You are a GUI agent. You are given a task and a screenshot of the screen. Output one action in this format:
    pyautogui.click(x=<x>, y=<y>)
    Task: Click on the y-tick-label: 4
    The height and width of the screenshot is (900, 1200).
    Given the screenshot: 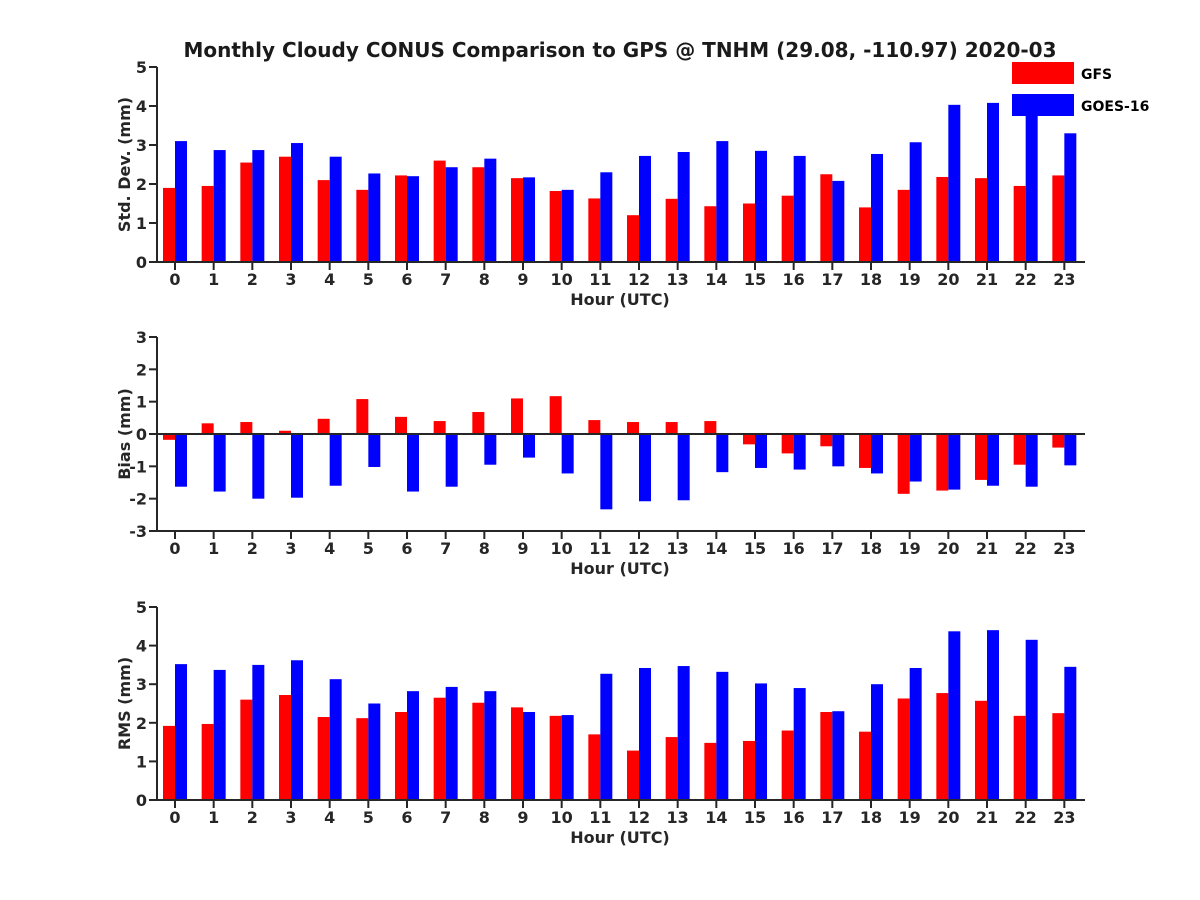 What is the action you would take?
    pyautogui.click(x=141, y=646)
    